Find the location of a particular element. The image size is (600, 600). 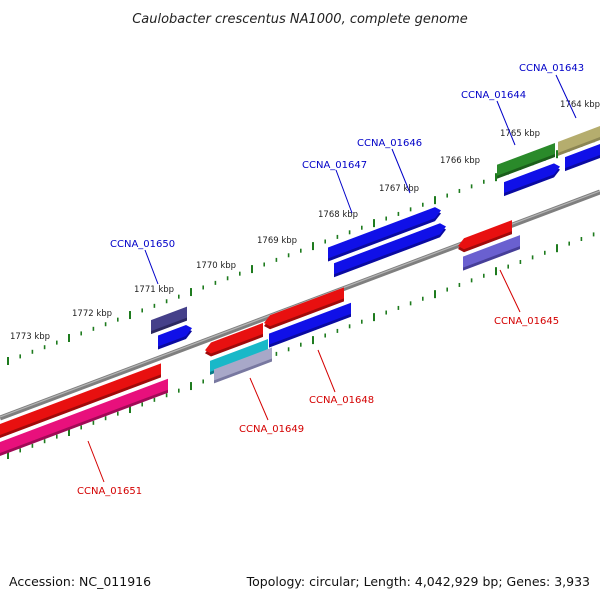

gene-label-ccna-01645: CCNA_01645 is located at coordinates (526, 321).